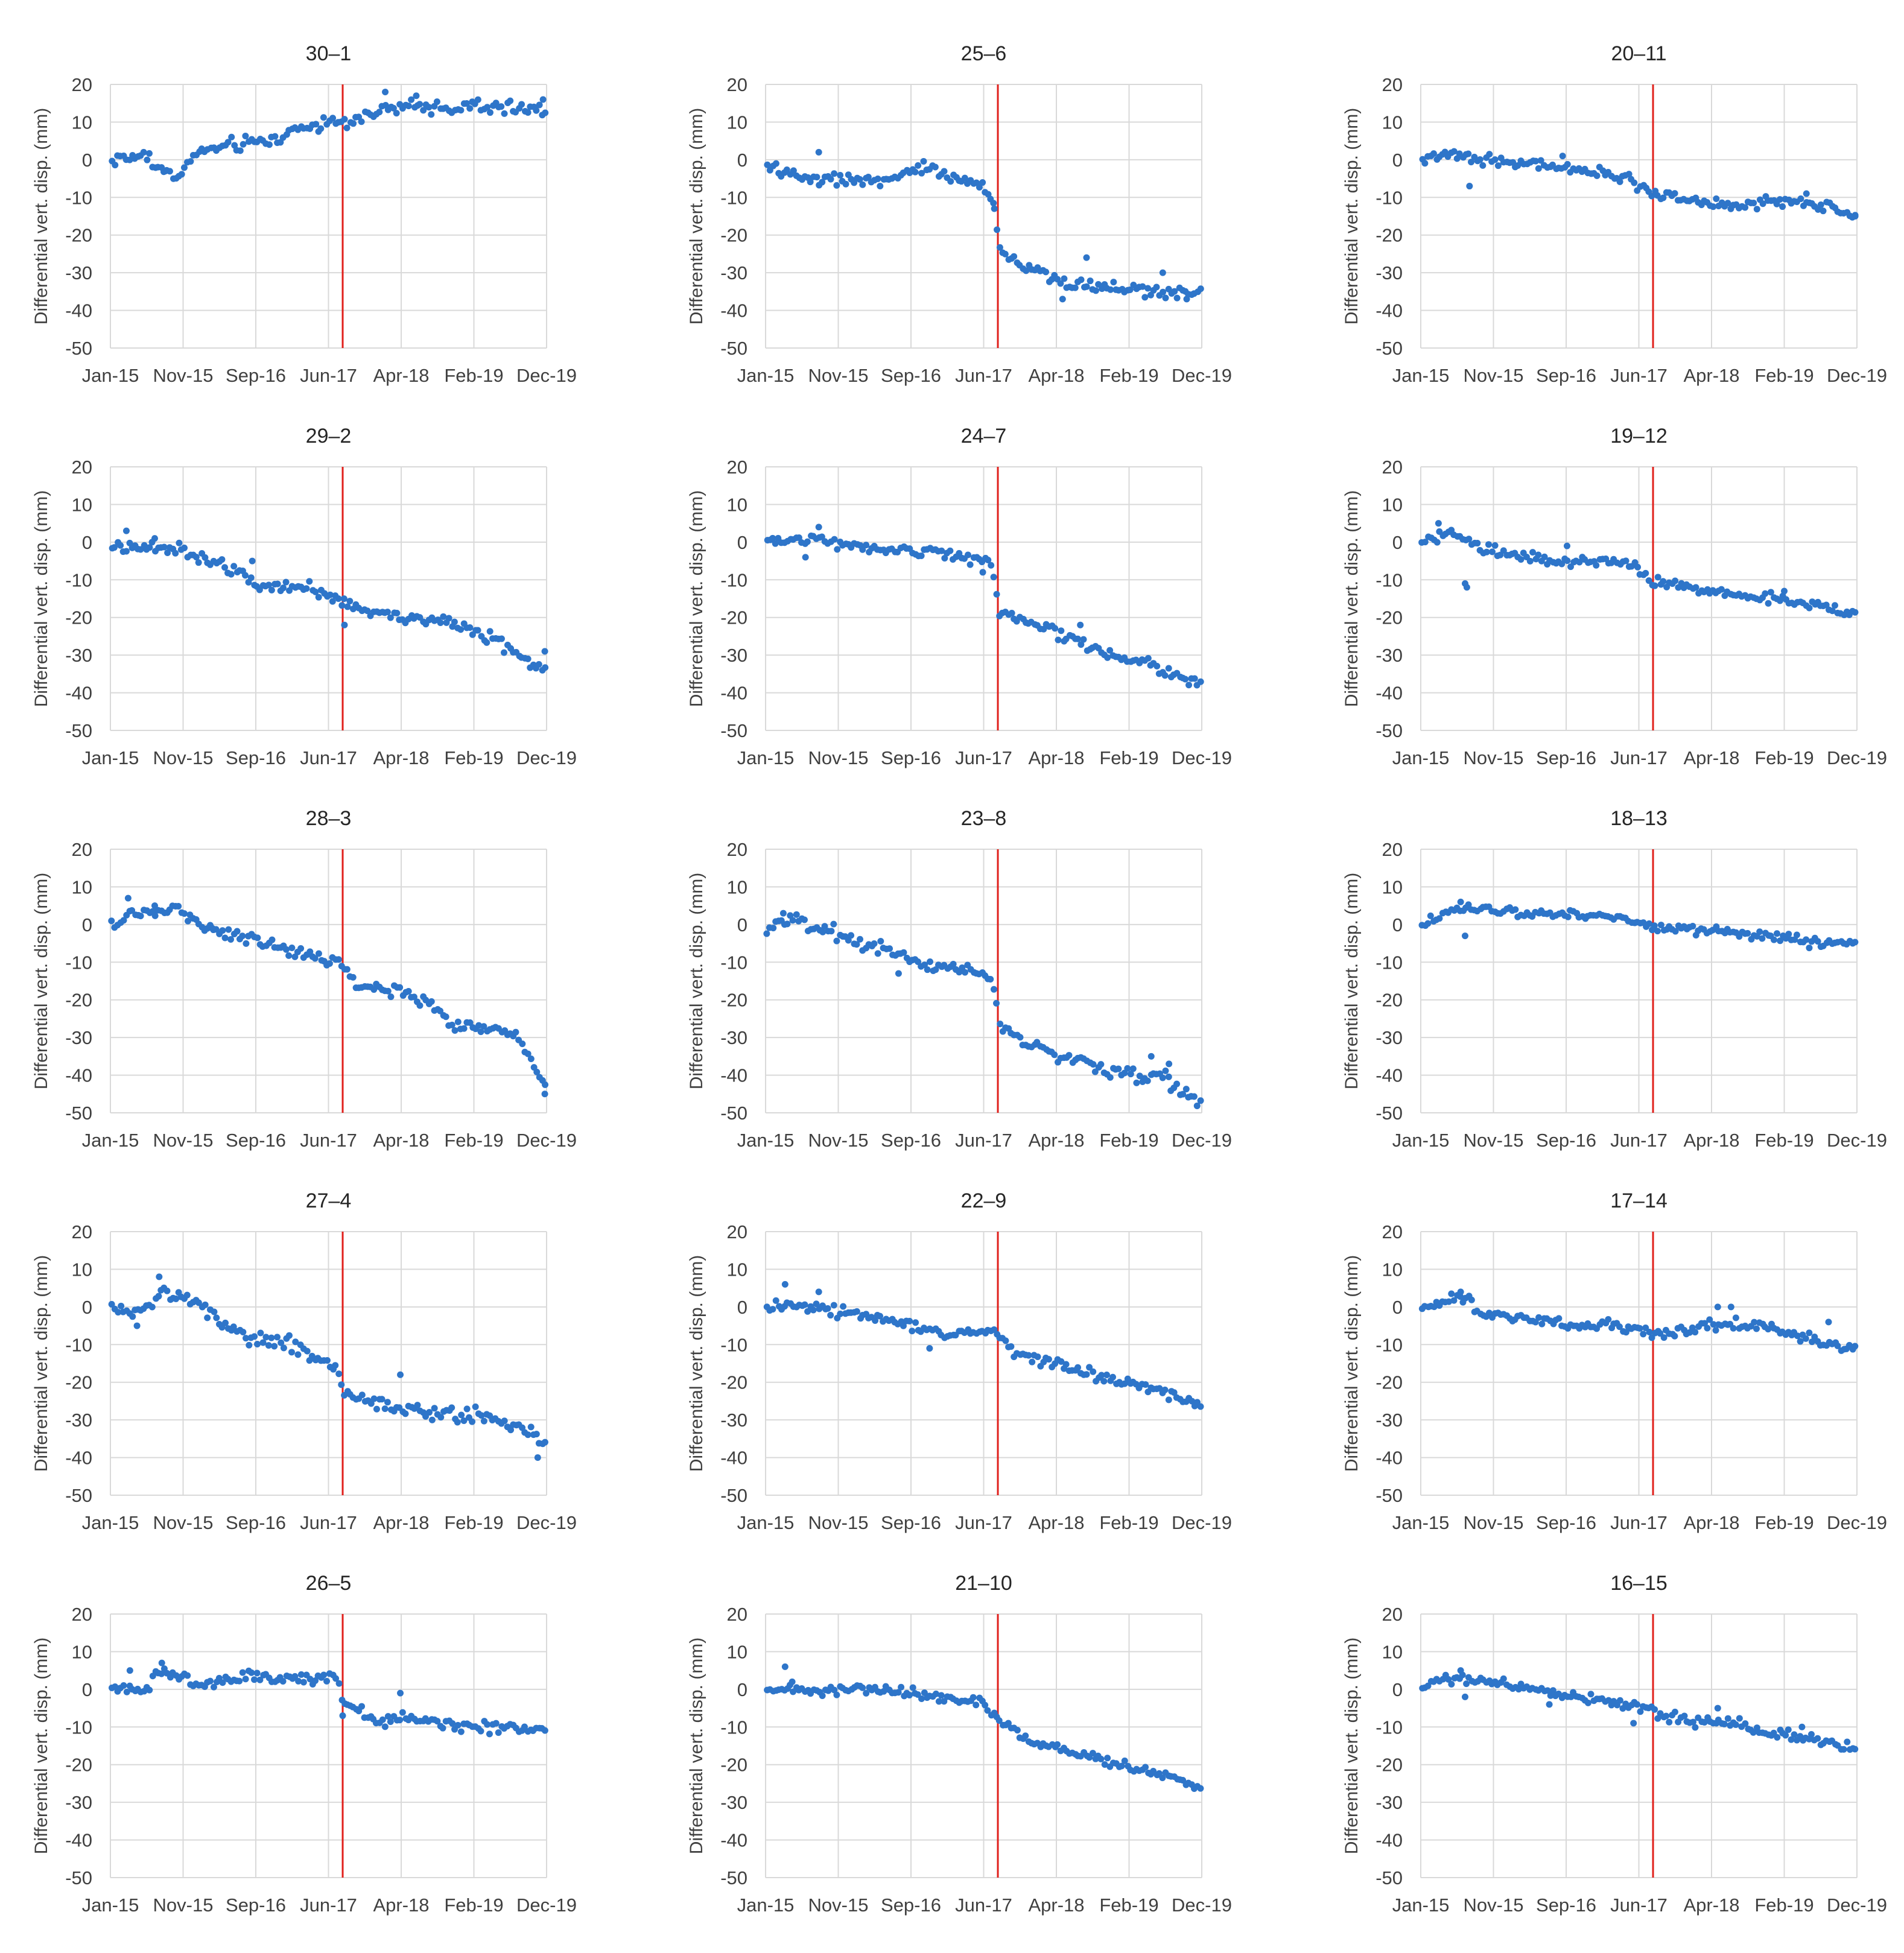 The image size is (1904, 1953). What do you see at coordinates (82, 467) in the screenshot?
I see `y-tick-label: 20` at bounding box center [82, 467].